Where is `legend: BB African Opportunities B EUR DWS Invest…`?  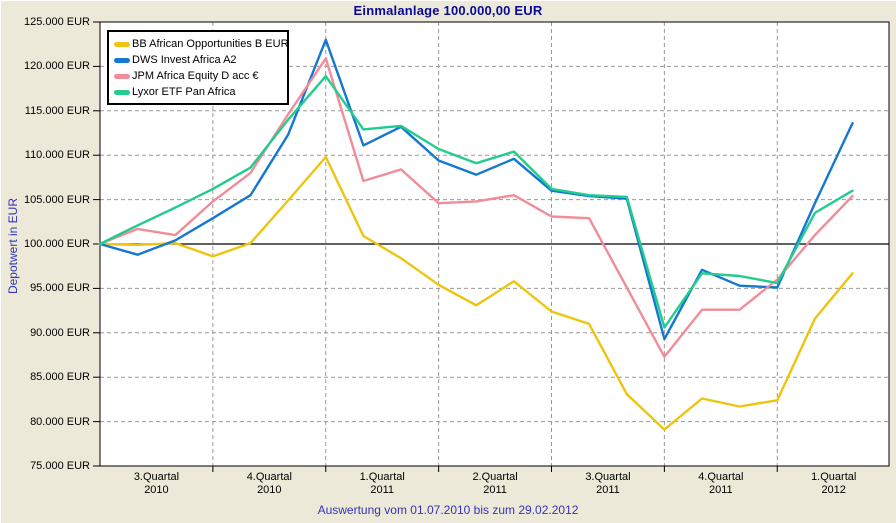
legend: BB African Opportunities B EUR DWS Invest… is located at coordinates (198, 67).